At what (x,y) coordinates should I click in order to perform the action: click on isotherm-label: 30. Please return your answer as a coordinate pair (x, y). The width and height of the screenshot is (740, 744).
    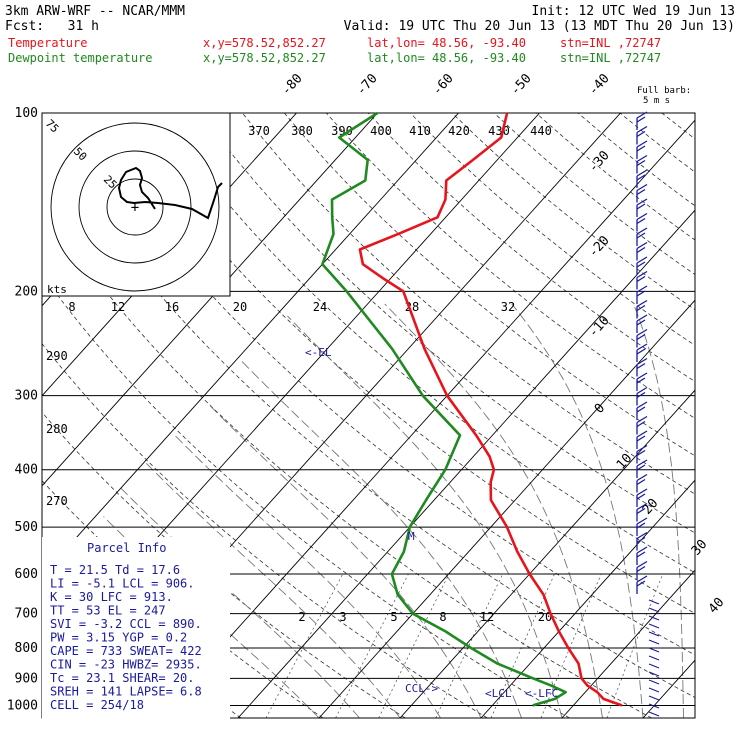
    Looking at the image, I should click on (700, 548).